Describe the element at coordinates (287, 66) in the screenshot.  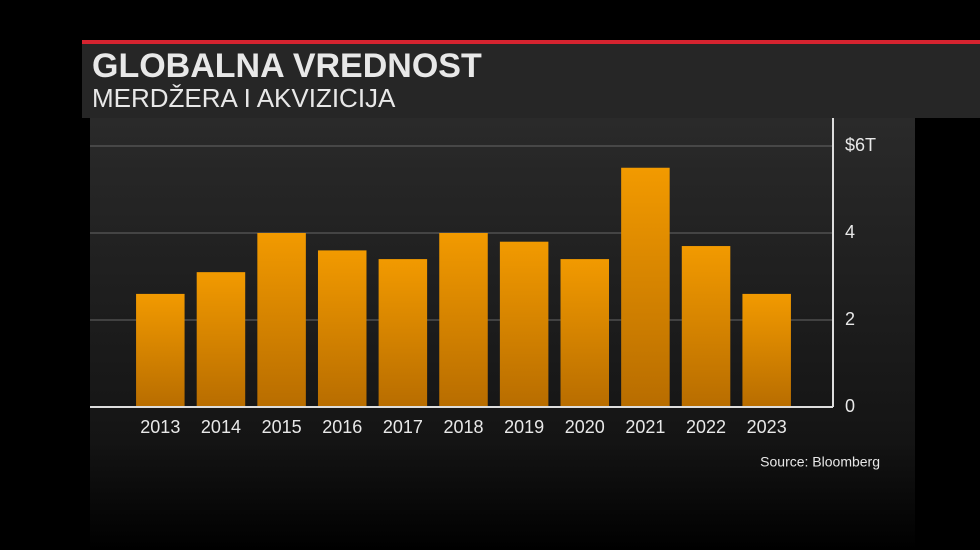
I see `chart-title: GLOBALNA VREDNOST` at that location.